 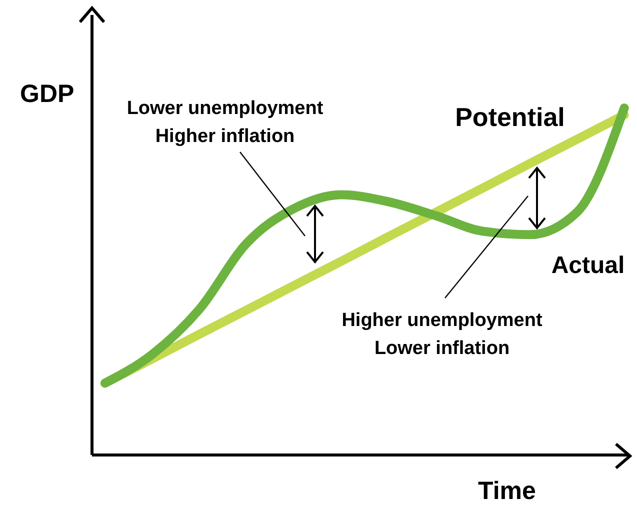 What do you see at coordinates (507, 491) in the screenshot?
I see `x-axis-title: Time` at bounding box center [507, 491].